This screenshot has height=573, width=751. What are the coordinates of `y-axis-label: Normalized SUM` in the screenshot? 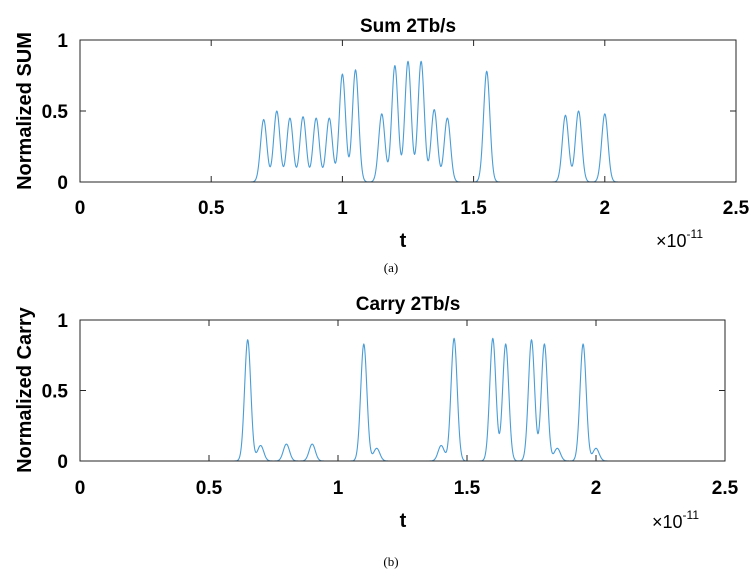 It's located at (25, 111).